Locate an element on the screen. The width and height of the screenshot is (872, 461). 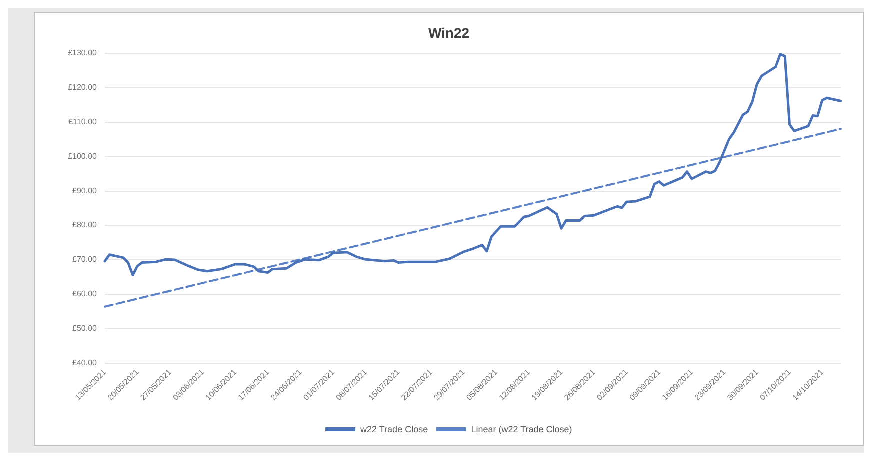
y-tick-label: £70.00 is located at coordinates (85, 259).